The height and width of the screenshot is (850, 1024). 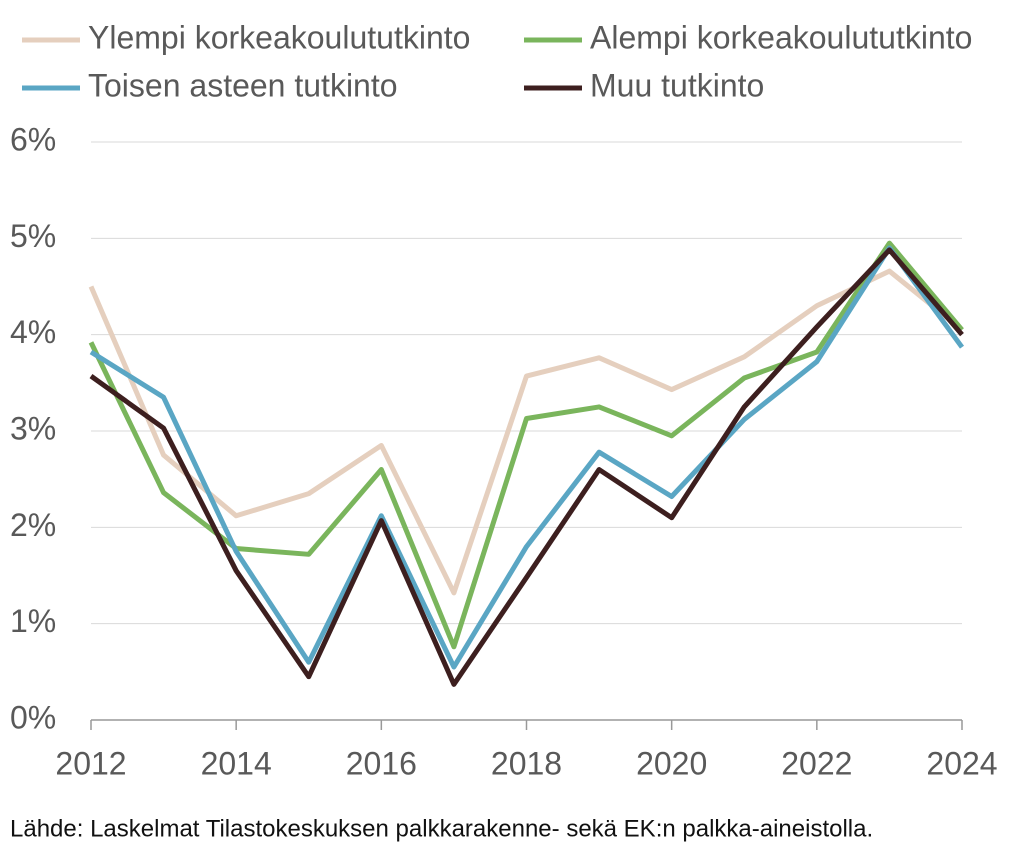 What do you see at coordinates (33, 621) in the screenshot?
I see `y-tick-label: 1%` at bounding box center [33, 621].